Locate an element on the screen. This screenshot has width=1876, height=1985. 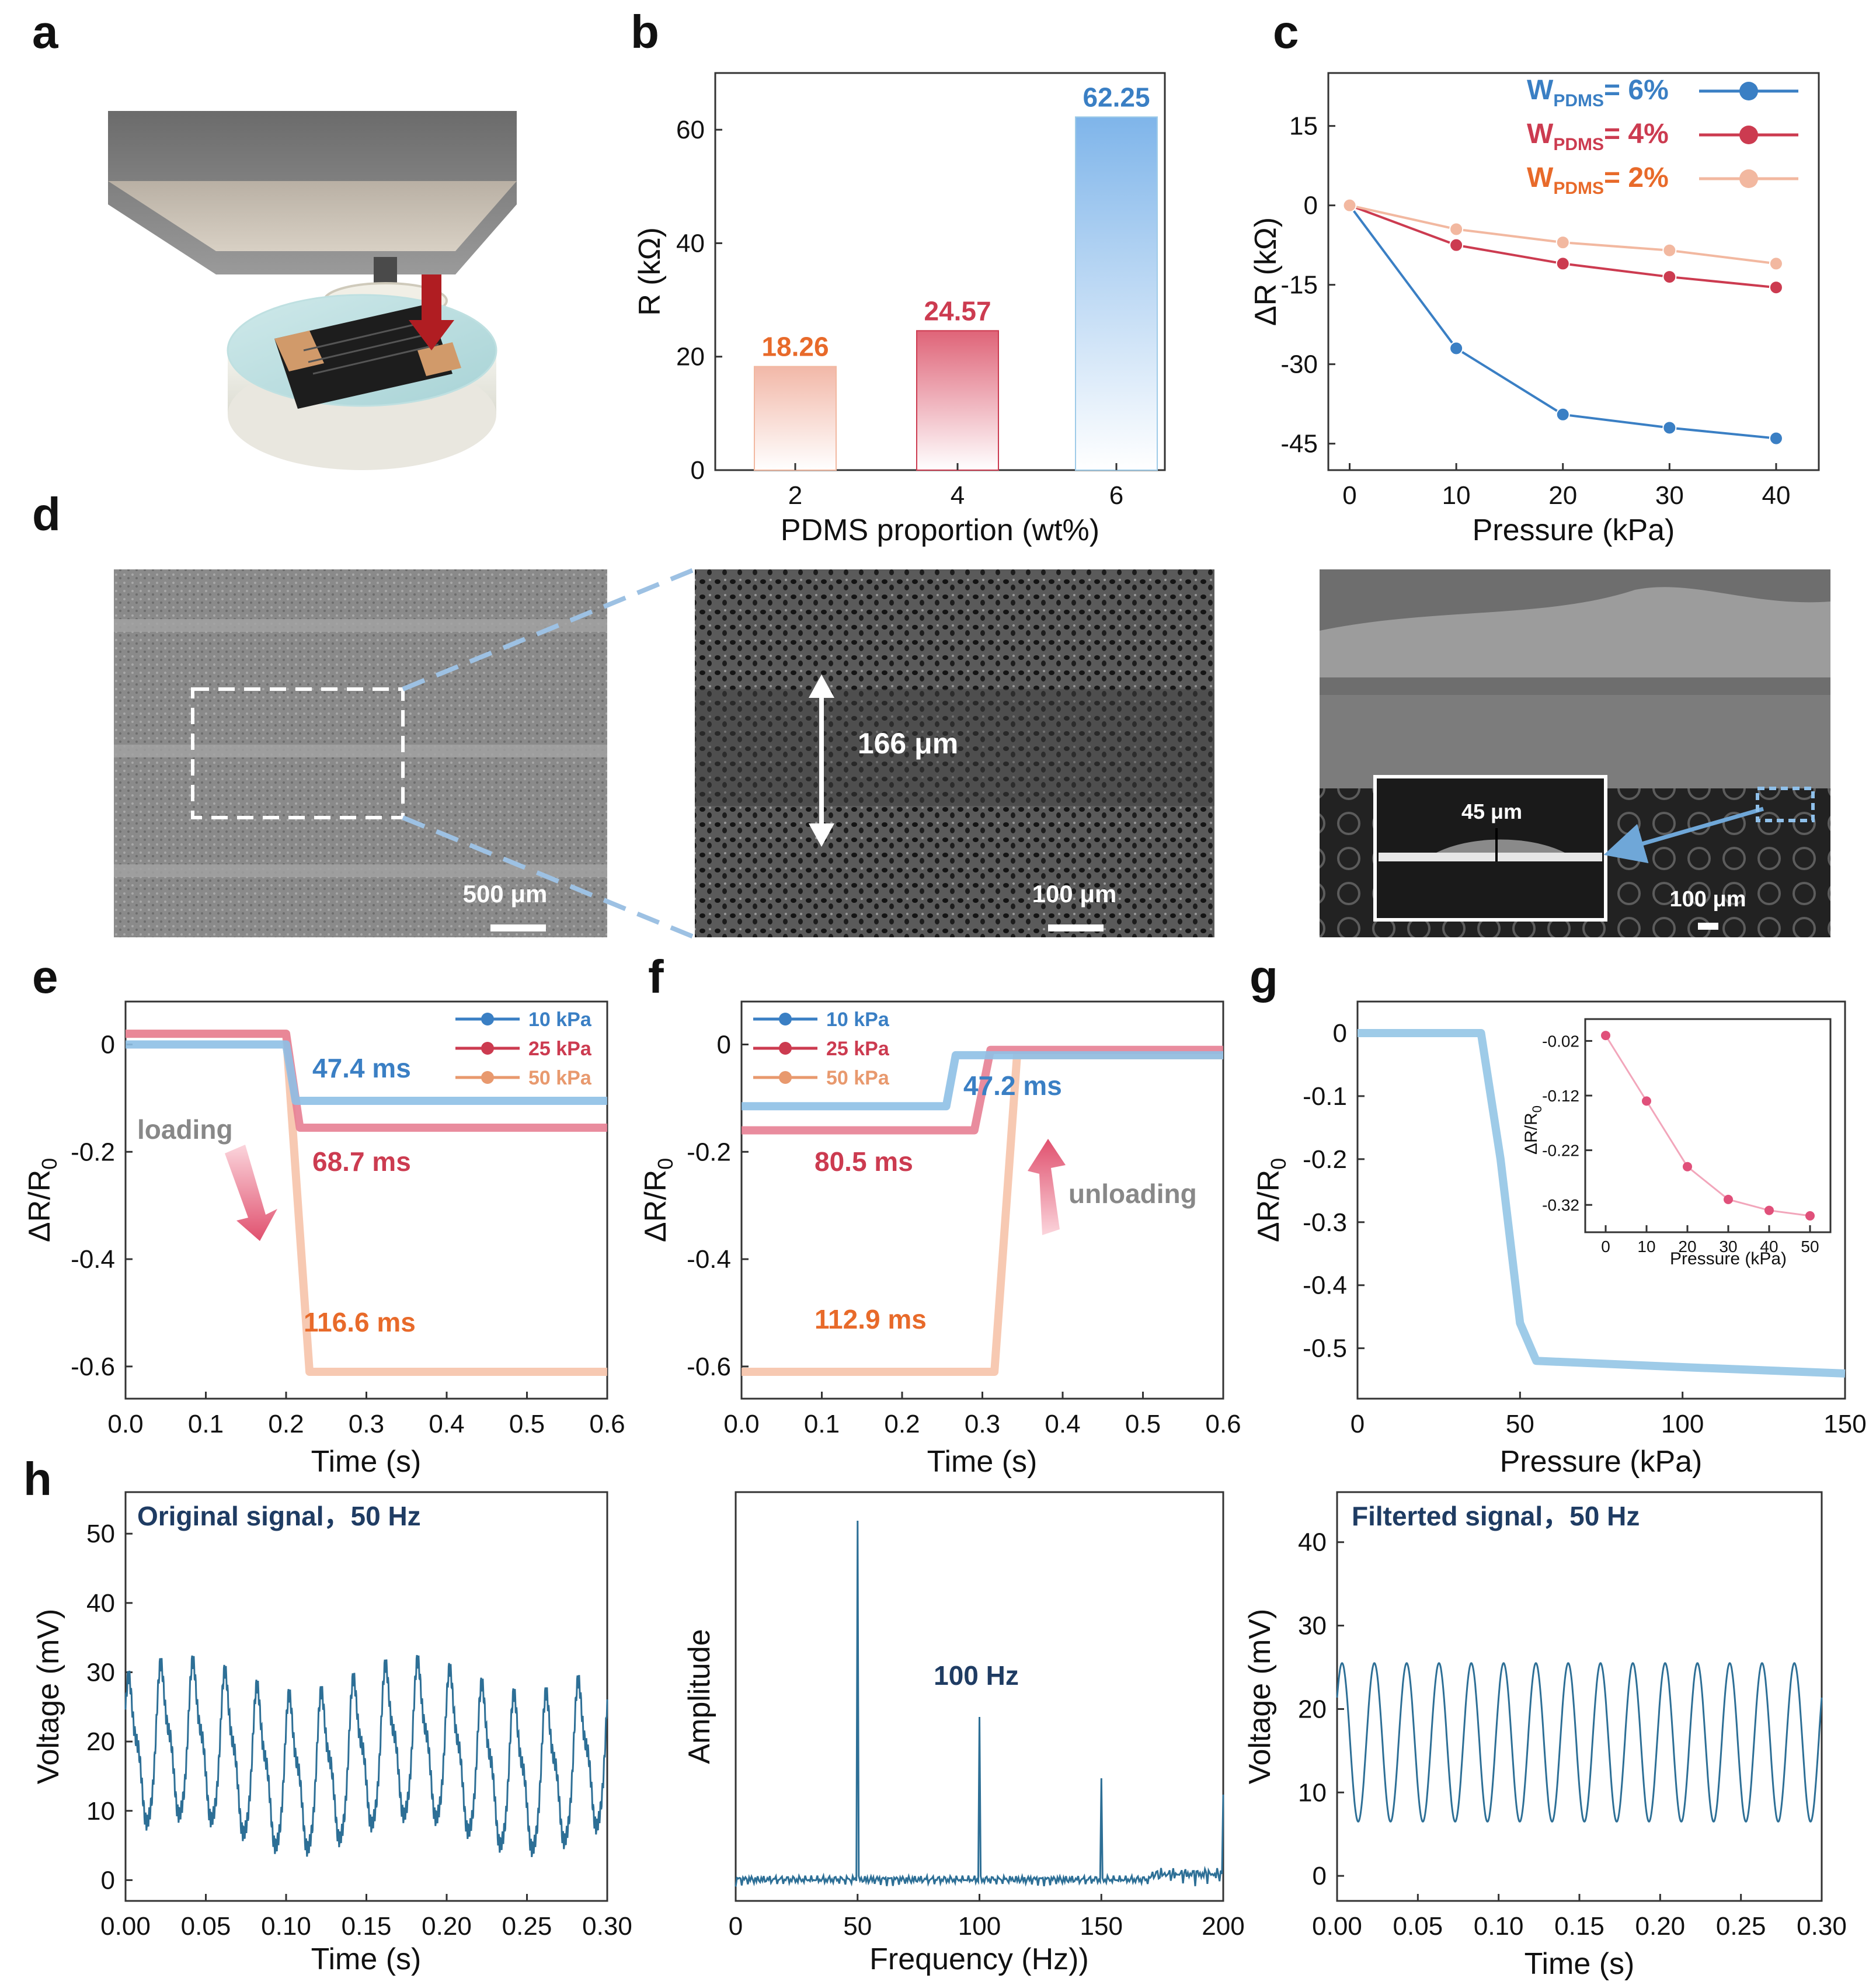
chart-g-inset-frame is located at coordinates (1708, 1125).